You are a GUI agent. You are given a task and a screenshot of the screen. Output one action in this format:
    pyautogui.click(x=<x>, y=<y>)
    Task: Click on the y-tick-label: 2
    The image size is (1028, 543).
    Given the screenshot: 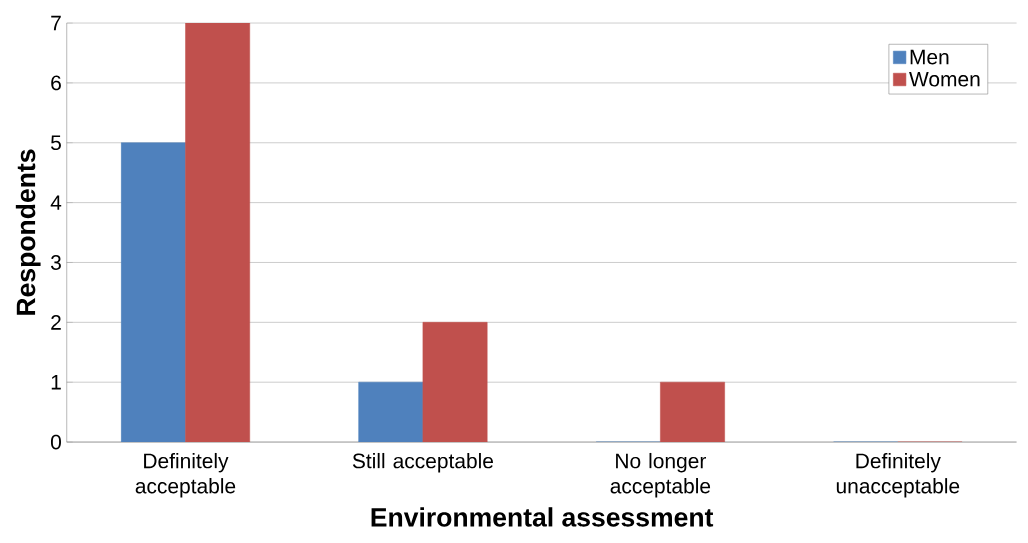 What is the action you would take?
    pyautogui.click(x=56, y=322)
    